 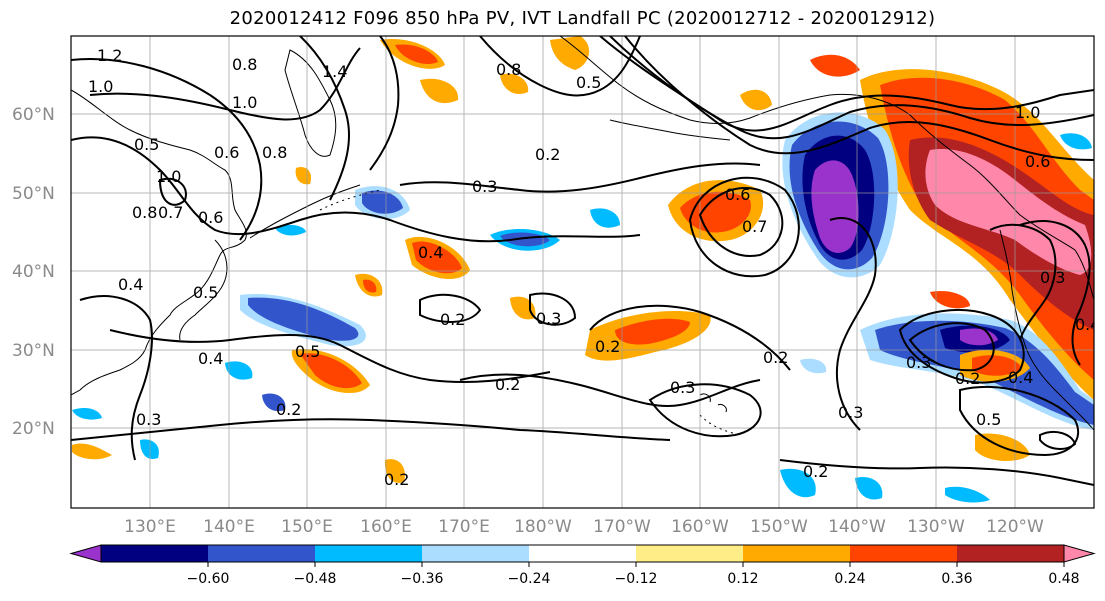 I want to click on contour-label: 0.6, so click(x=226, y=152).